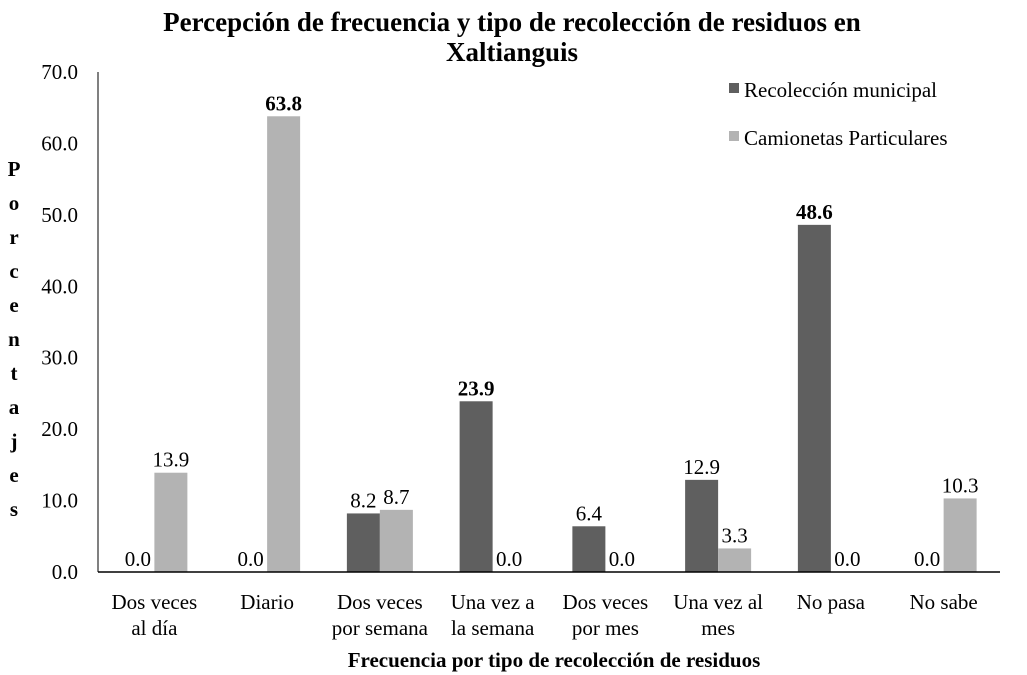 The height and width of the screenshot is (675, 1027). What do you see at coordinates (171, 460) in the screenshot?
I see `data-label: 13.9` at bounding box center [171, 460].